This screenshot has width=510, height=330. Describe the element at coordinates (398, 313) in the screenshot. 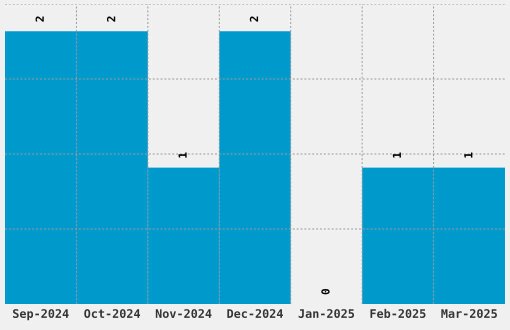

I see `x-tick-label: Feb-2025` at that location.